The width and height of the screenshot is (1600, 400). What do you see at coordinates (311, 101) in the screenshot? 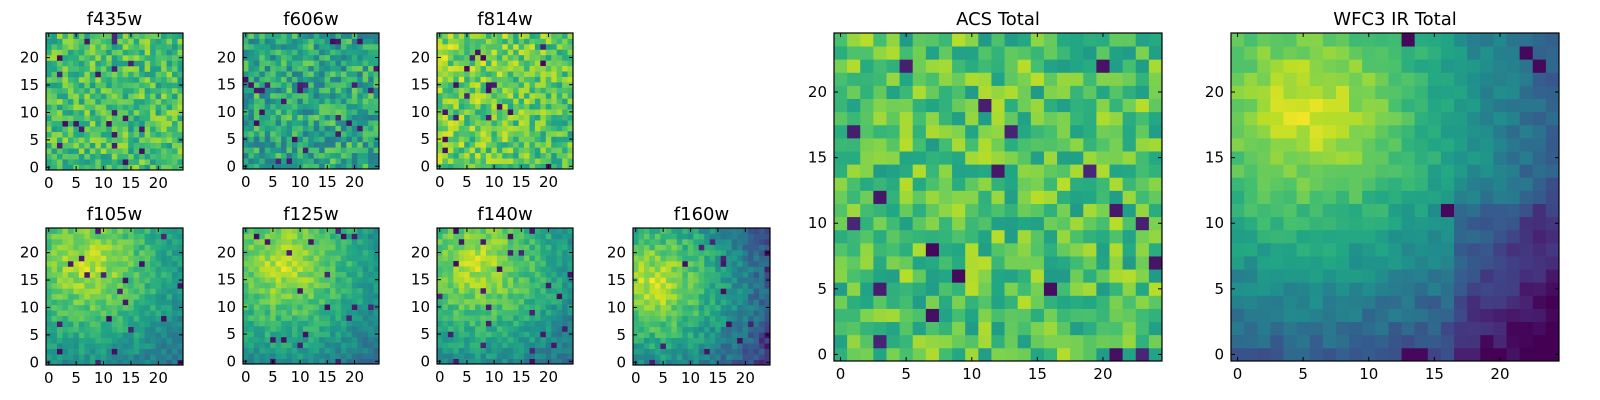
I see `axes-frame` at bounding box center [311, 101].